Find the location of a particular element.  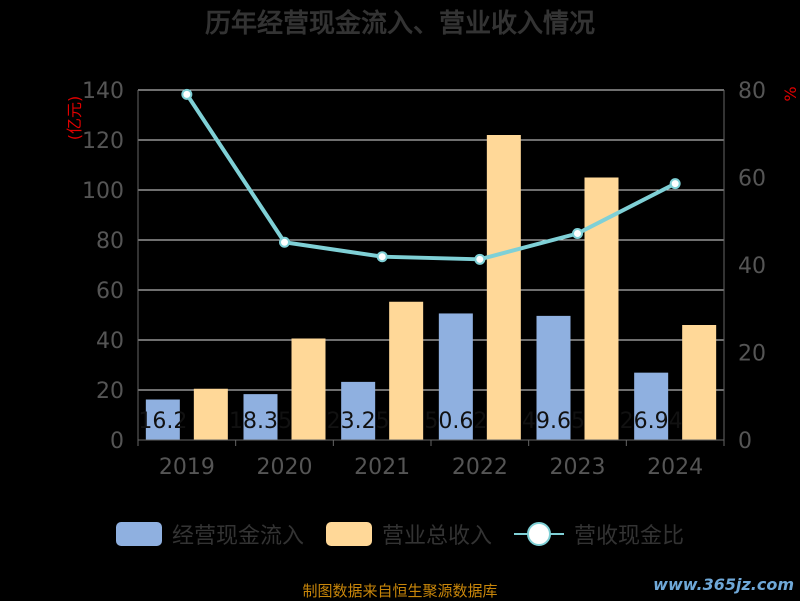

y-left-tick-label: 20 is located at coordinates (110, 391).